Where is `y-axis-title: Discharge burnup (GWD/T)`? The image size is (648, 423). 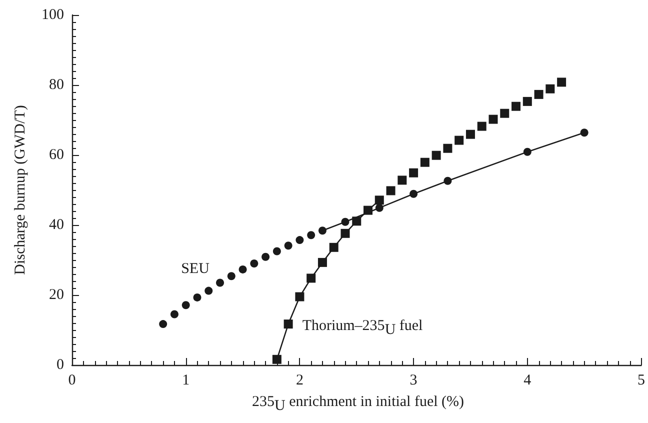
y-axis-title: Discharge burnup (GWD/T) is located at coordinates (20, 190).